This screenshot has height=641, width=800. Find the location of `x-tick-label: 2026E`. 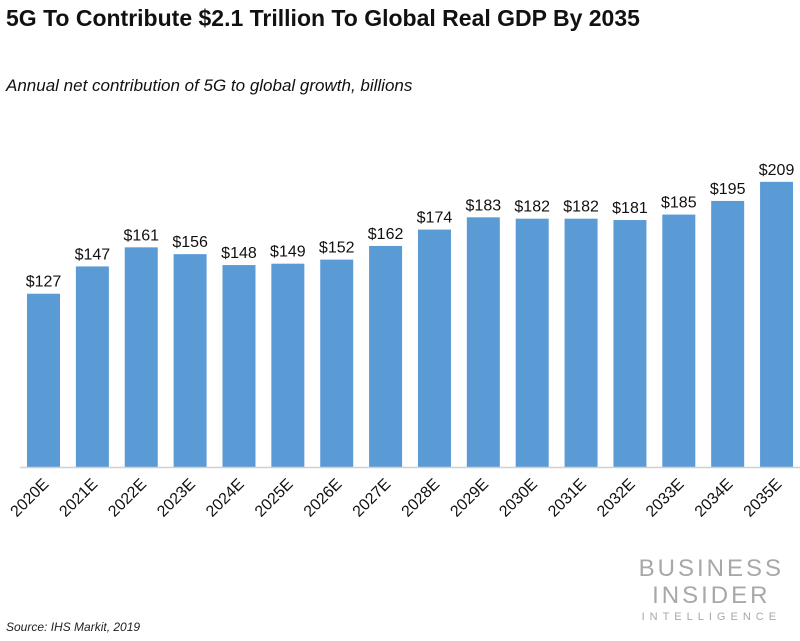

x-tick-label: 2026E is located at coordinates (323, 498).